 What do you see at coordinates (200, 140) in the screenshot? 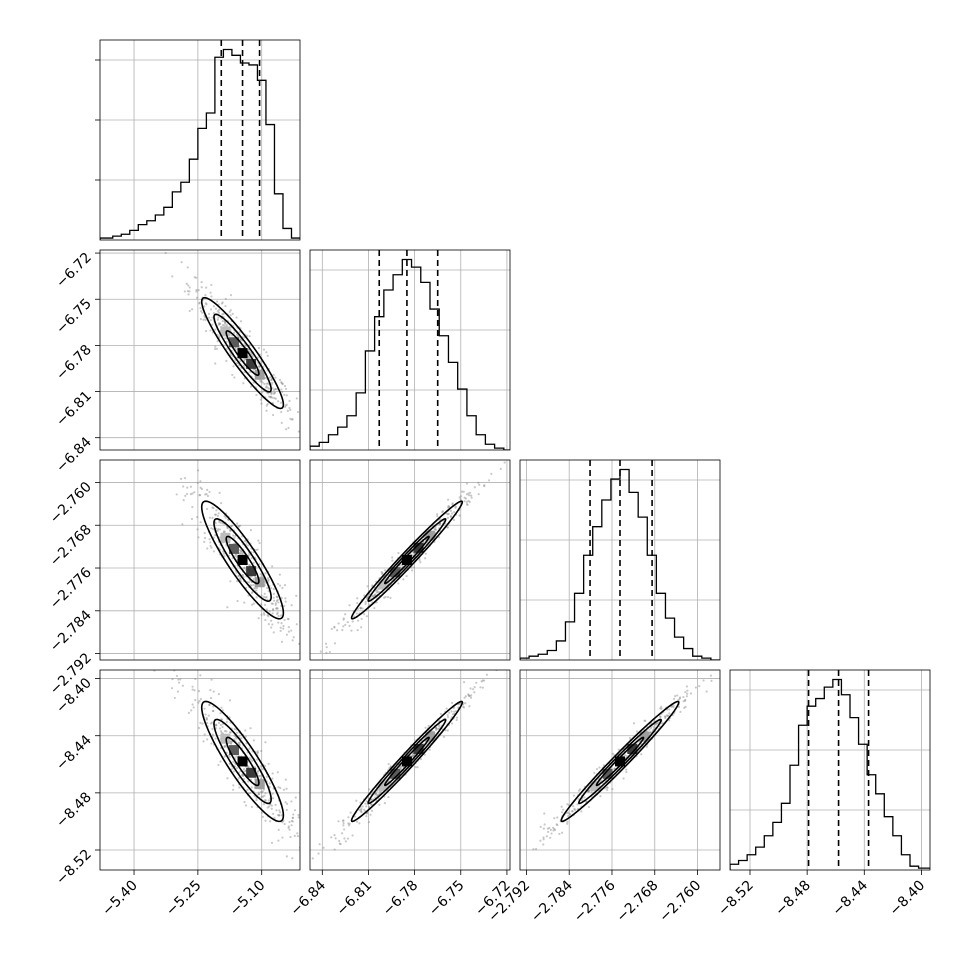
I see `panel-frame` at bounding box center [200, 140].